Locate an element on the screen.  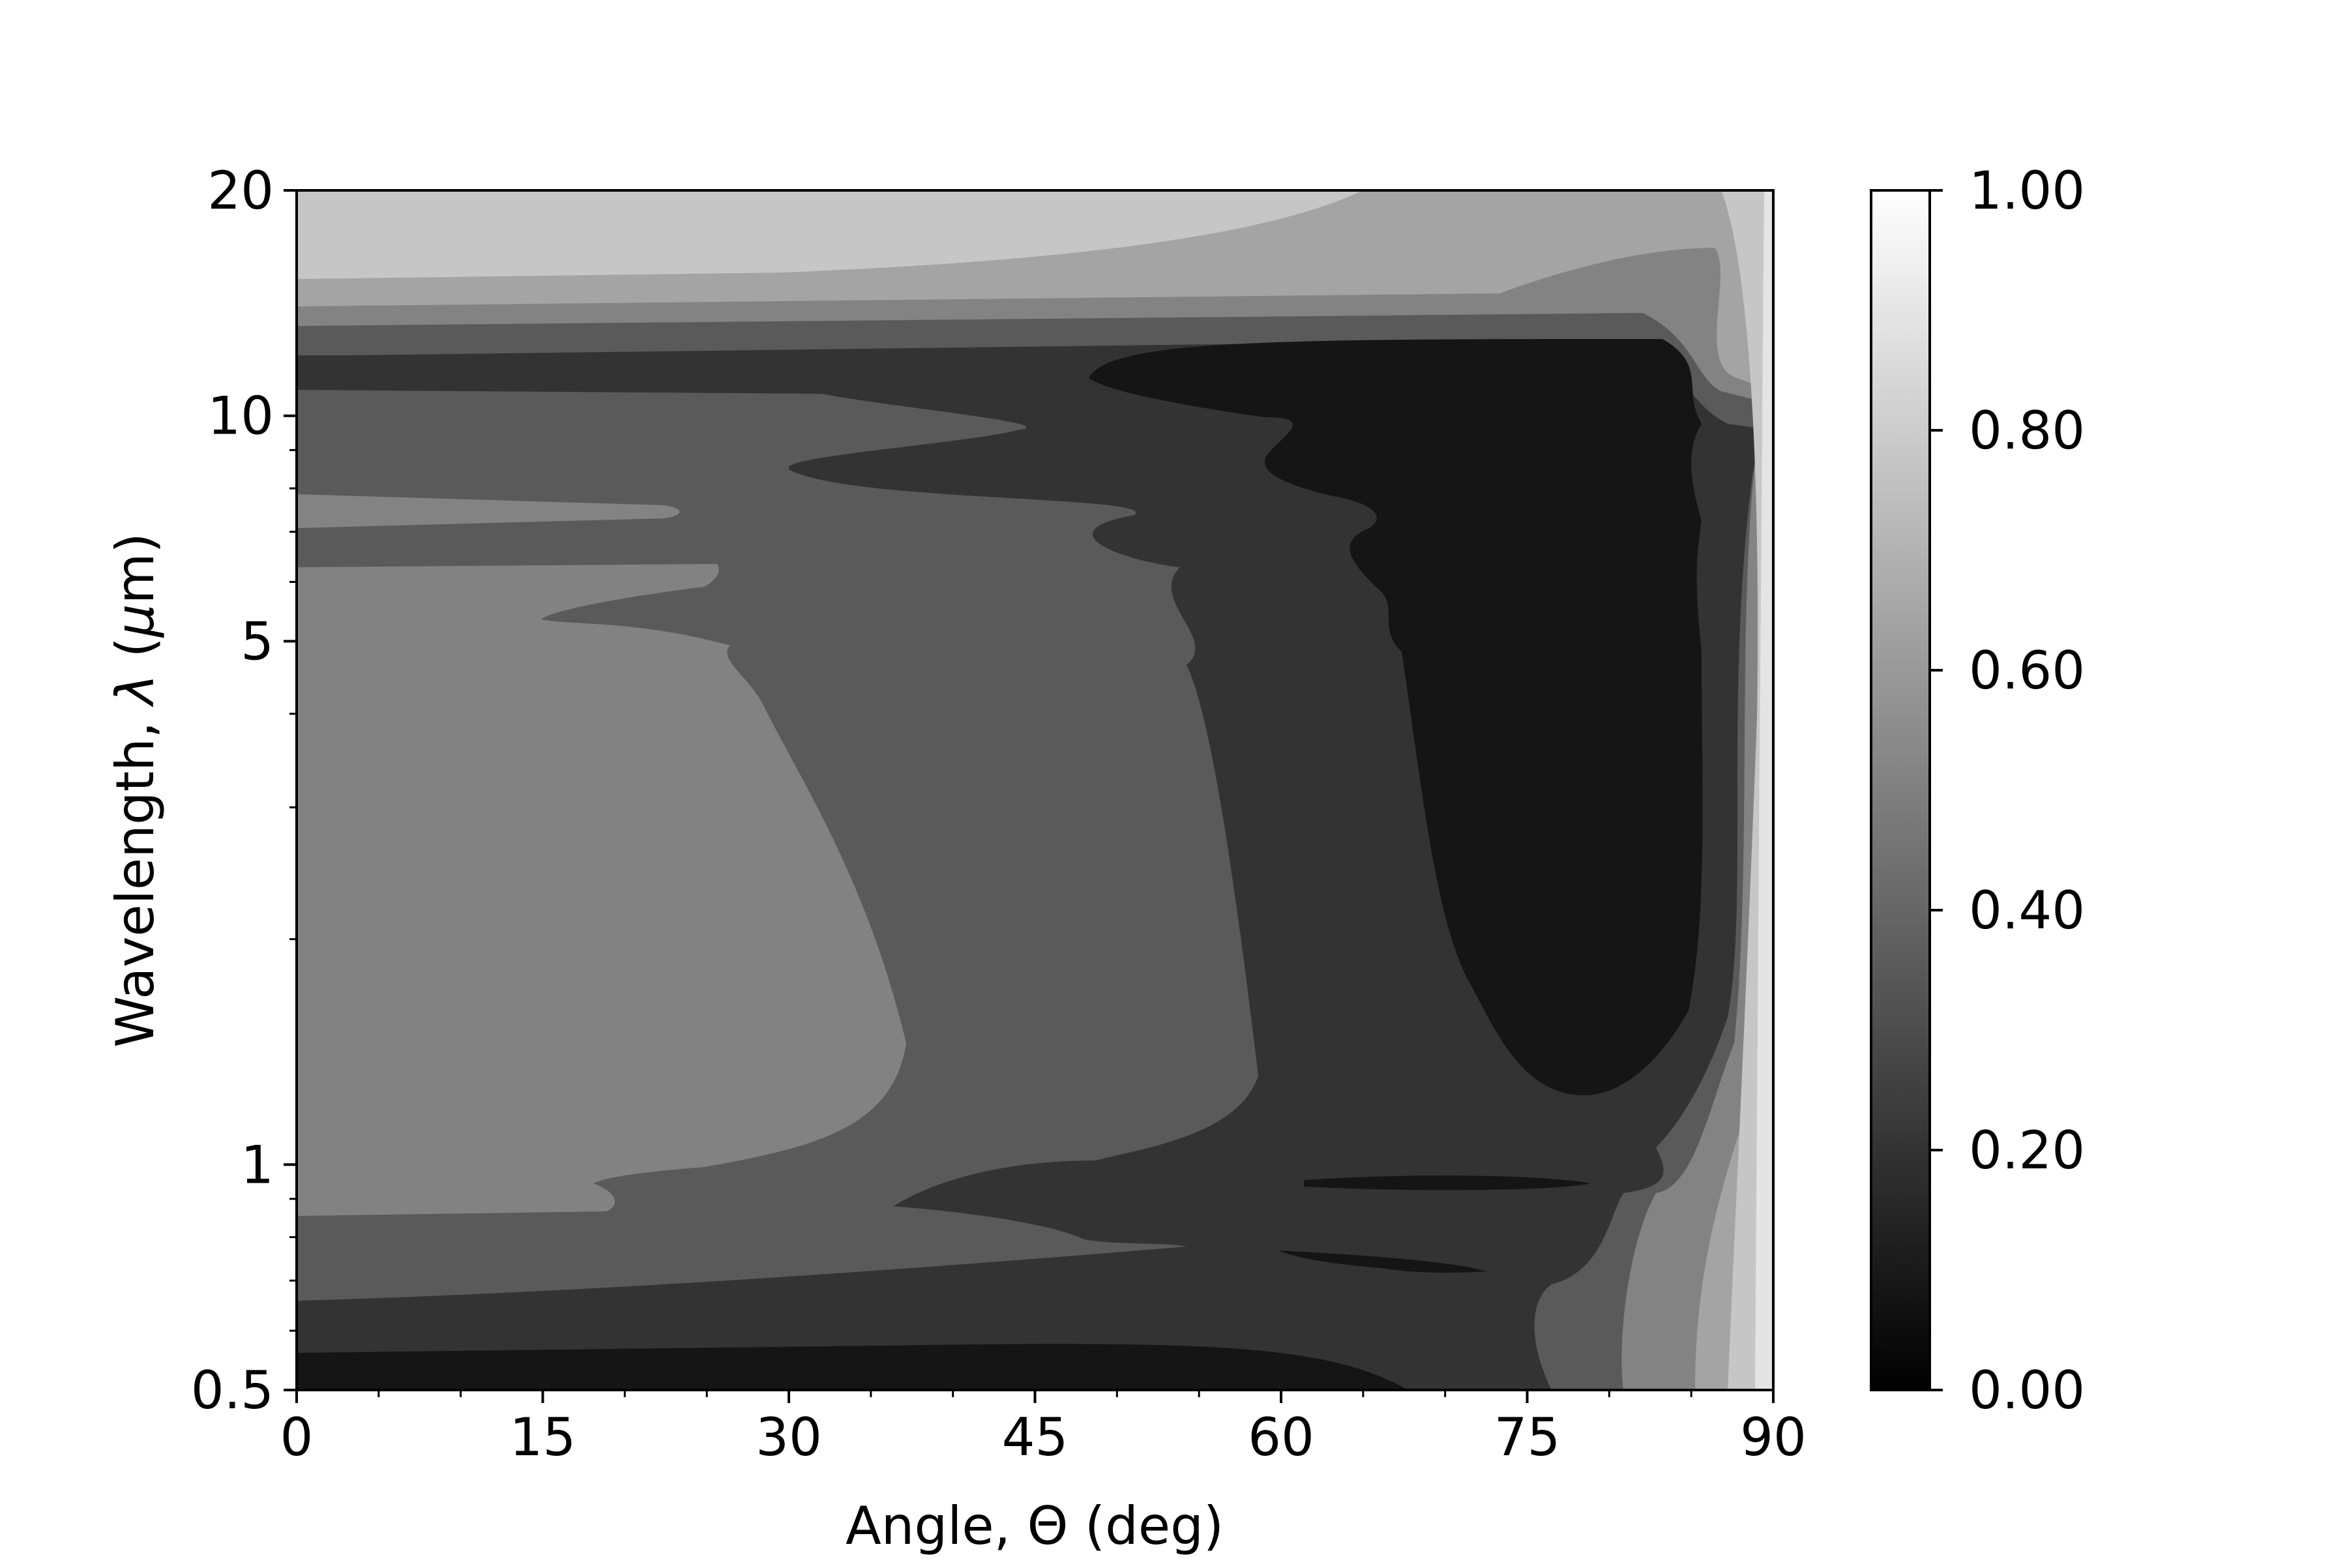
x-axis-label: Angle, Θ (deg) is located at coordinates (1035, 1526).